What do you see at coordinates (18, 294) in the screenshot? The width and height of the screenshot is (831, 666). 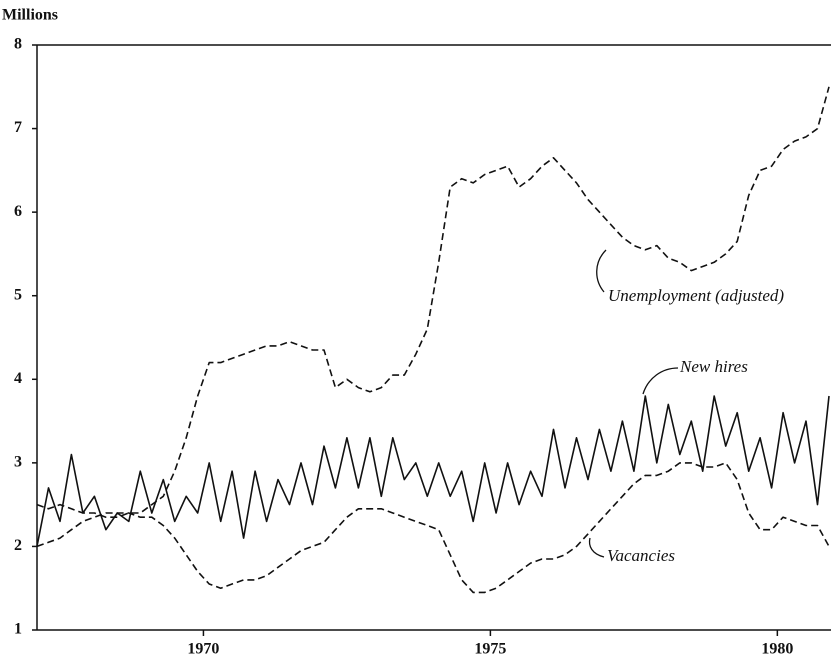 I see `y-tick-label: 5` at bounding box center [18, 294].